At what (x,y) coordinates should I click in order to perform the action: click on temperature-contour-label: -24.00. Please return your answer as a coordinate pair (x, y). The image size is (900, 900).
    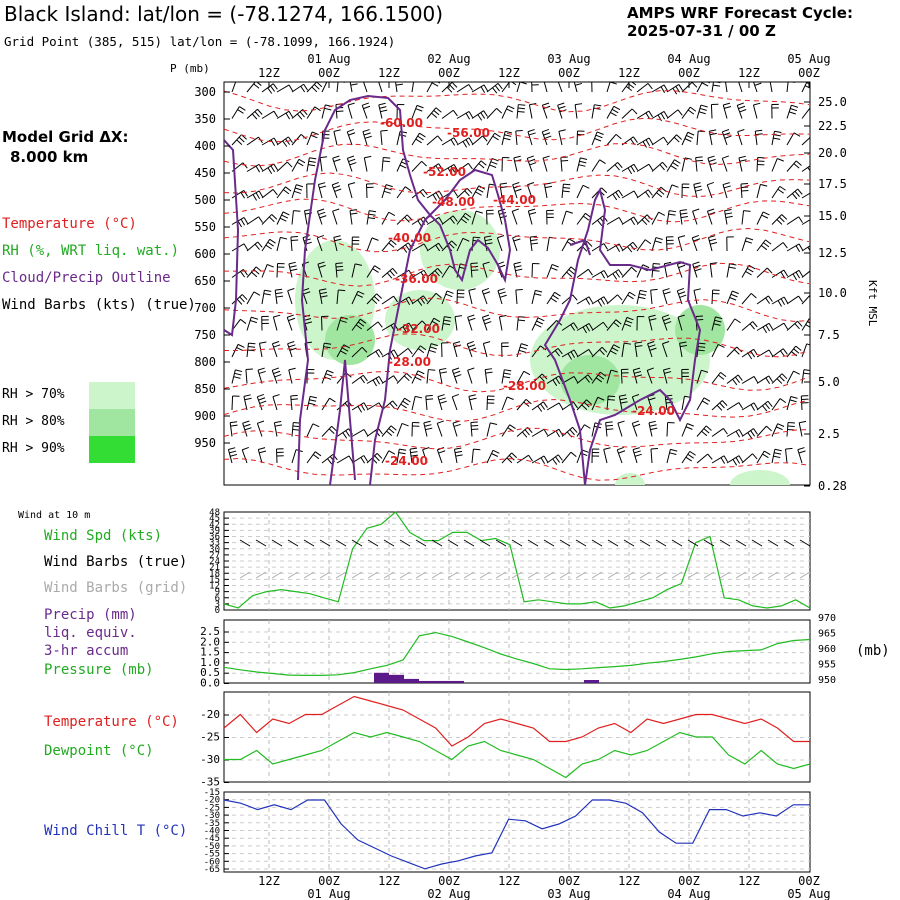
    Looking at the image, I should click on (406, 461).